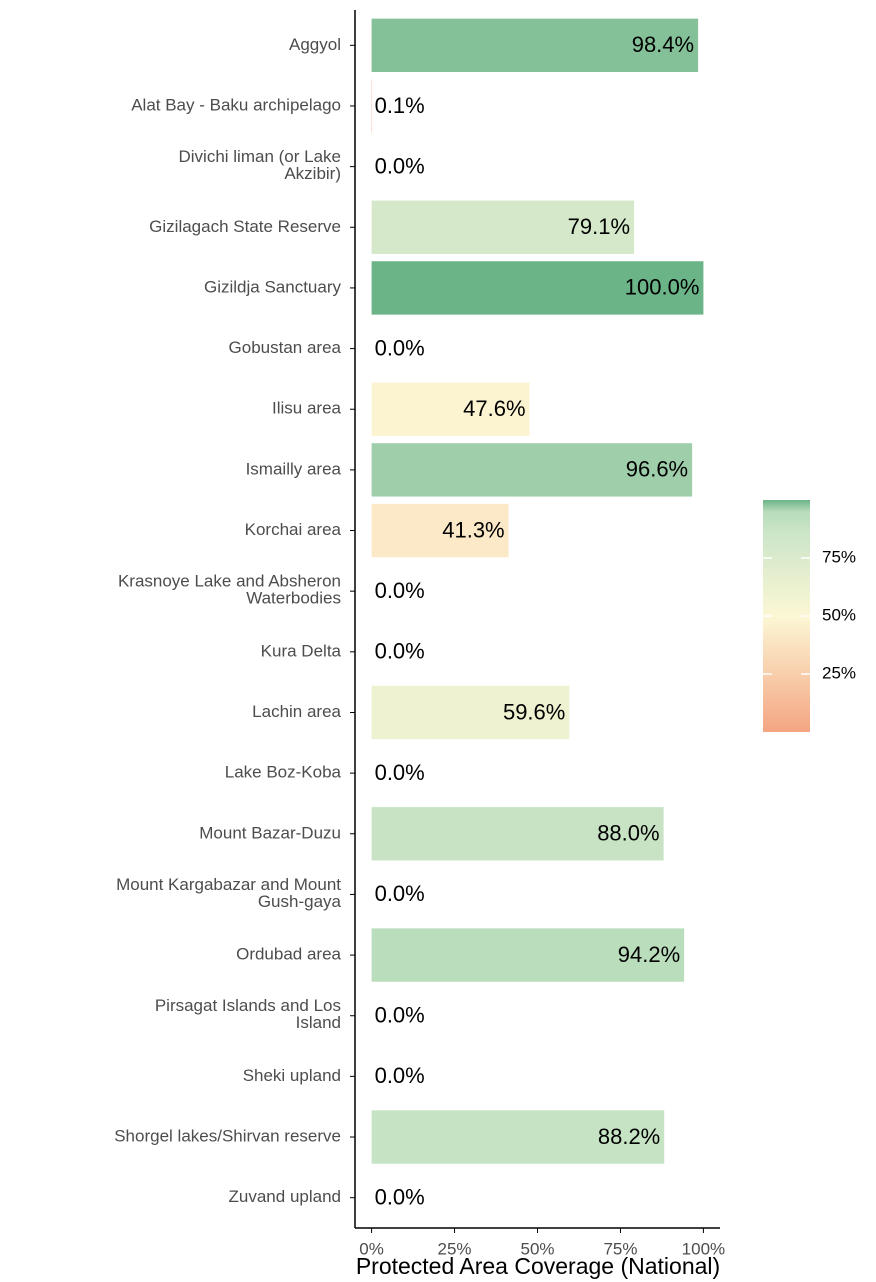 The height and width of the screenshot is (1282, 876). What do you see at coordinates (229, 590) in the screenshot?
I see `y-tick-label: Krasnoye Lake and Absheron Waterbodies` at bounding box center [229, 590].